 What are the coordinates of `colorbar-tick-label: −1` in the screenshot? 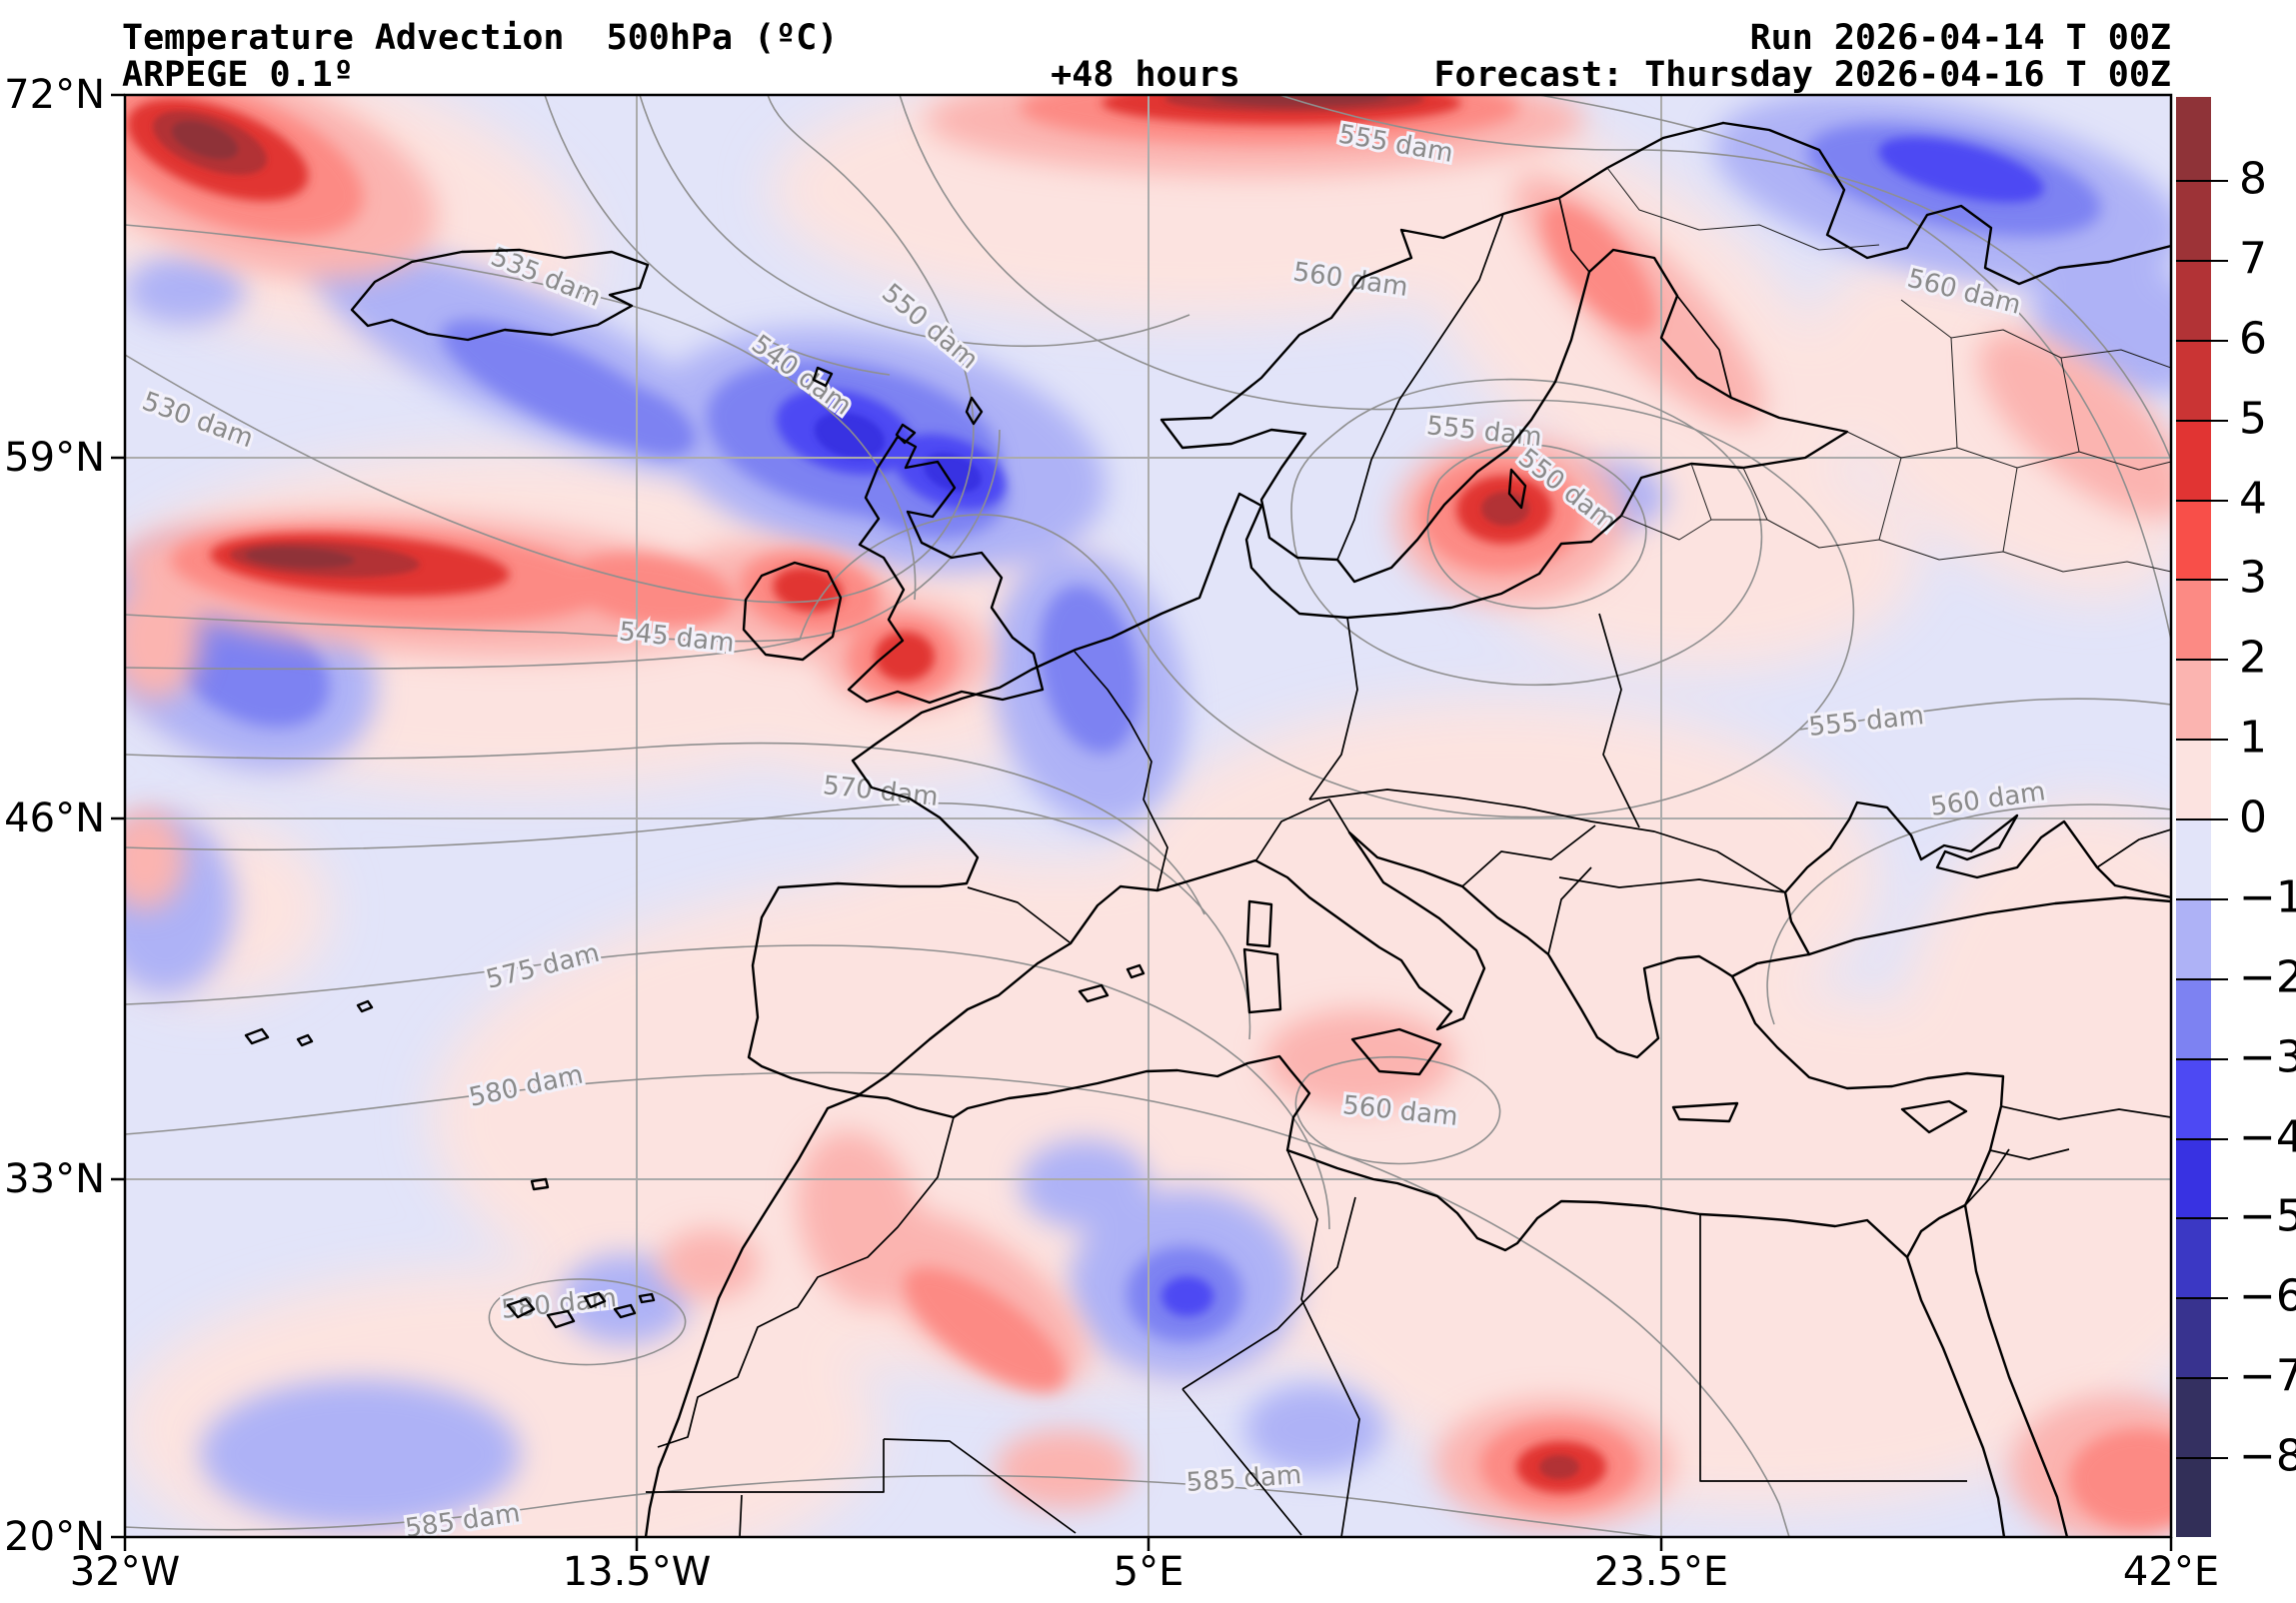 It's located at (2267, 897).